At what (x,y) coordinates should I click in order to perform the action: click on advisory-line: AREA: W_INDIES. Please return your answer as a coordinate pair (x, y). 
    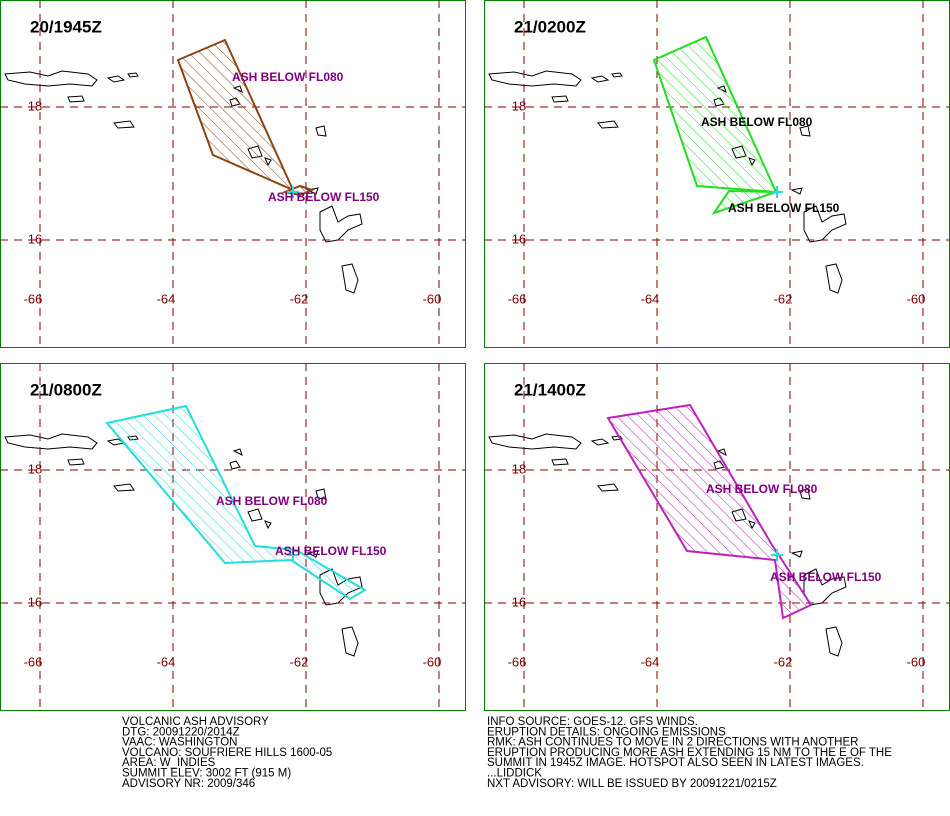
    Looking at the image, I should click on (169, 763).